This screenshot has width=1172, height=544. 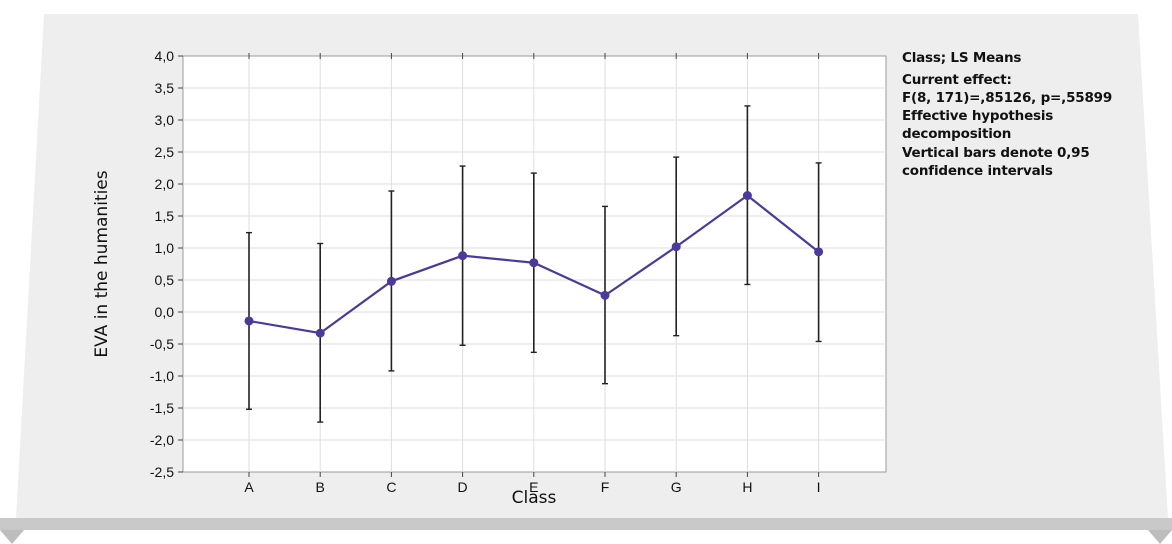 What do you see at coordinates (957, 134) in the screenshot?
I see `annotation-decomposition: decomposition` at bounding box center [957, 134].